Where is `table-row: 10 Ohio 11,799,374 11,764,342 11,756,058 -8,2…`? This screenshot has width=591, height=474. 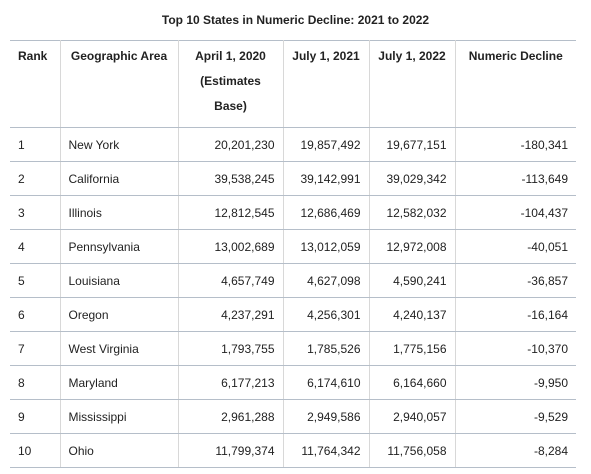
table-row: 10 Ohio 11,799,374 11,764,342 11,756,058 -8,2… is located at coordinates (293, 450).